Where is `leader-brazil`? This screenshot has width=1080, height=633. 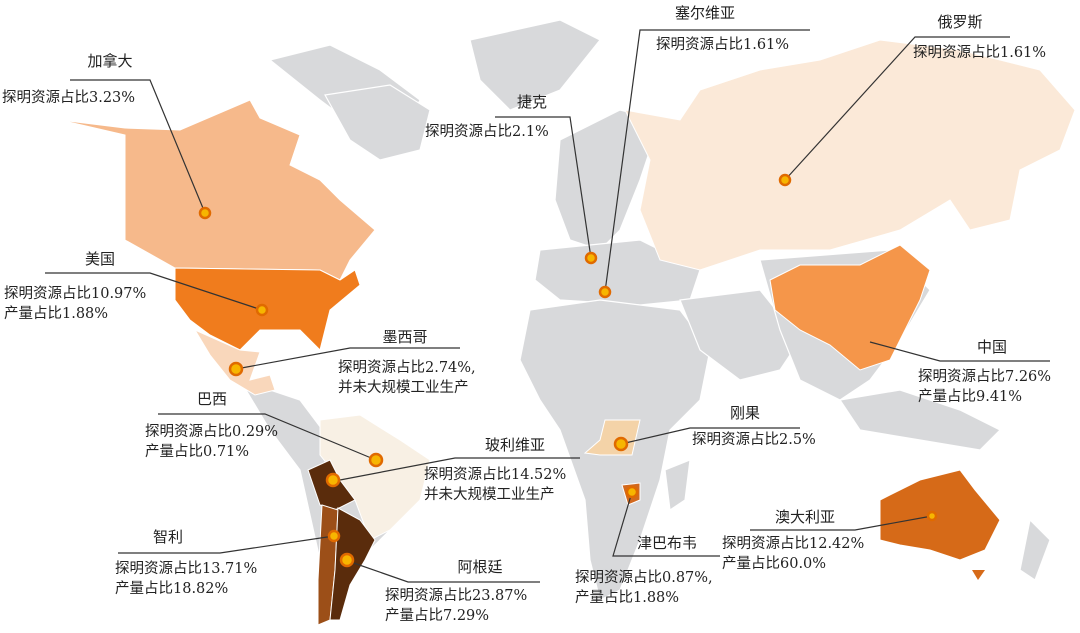 leader-brazil is located at coordinates (267, 437).